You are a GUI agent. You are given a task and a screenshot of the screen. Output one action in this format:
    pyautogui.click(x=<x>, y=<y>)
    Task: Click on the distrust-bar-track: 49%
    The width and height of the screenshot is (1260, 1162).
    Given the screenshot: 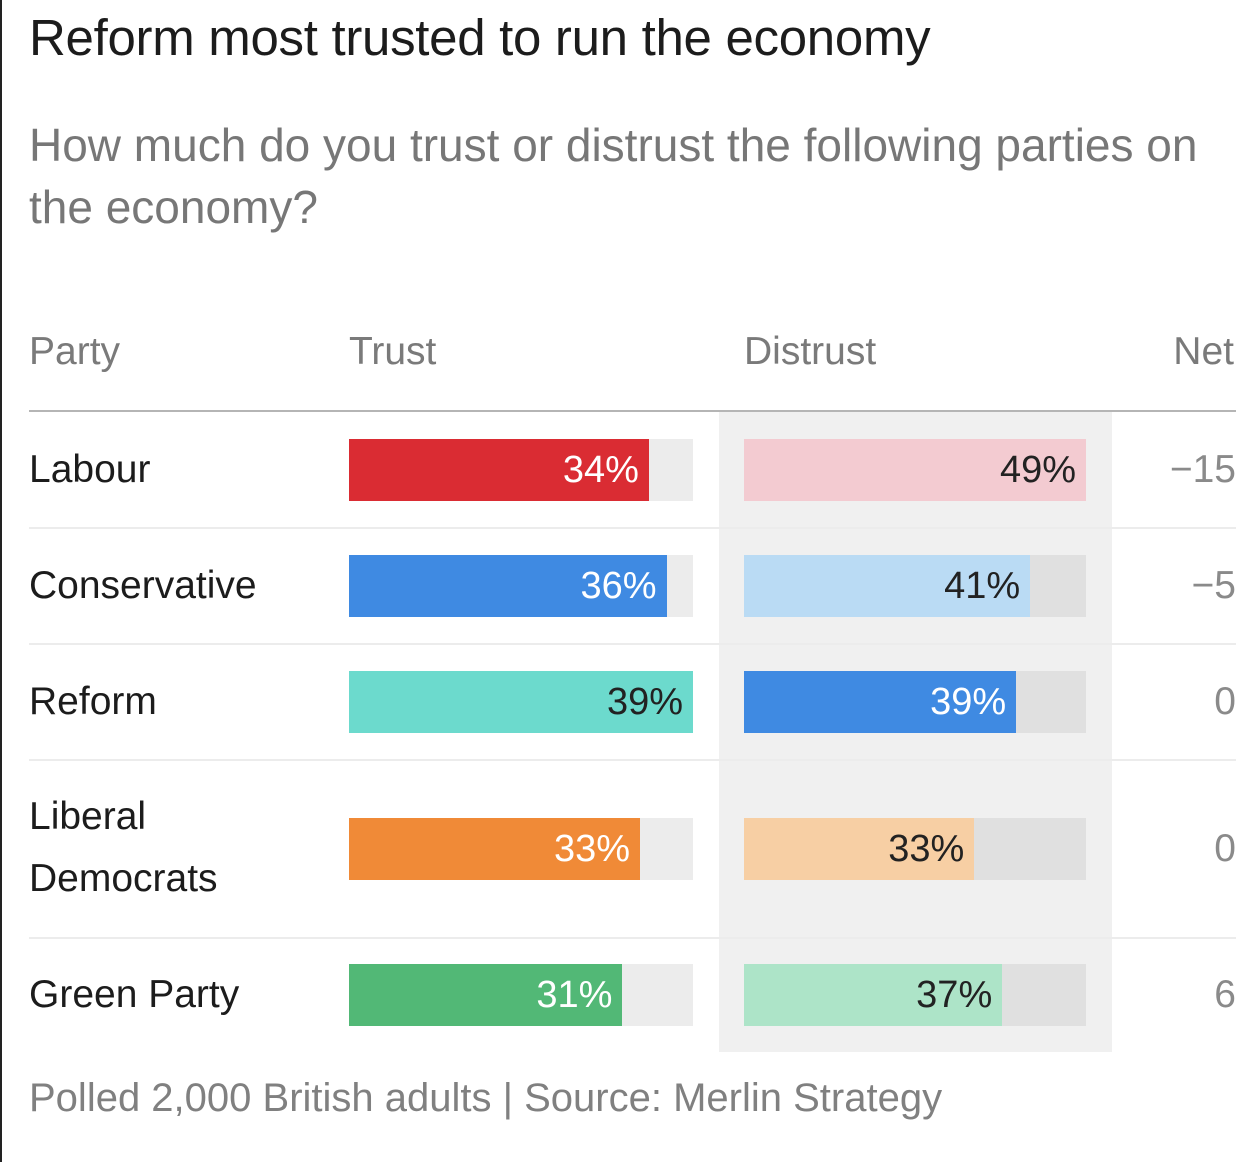 What is the action you would take?
    pyautogui.click(x=915, y=470)
    